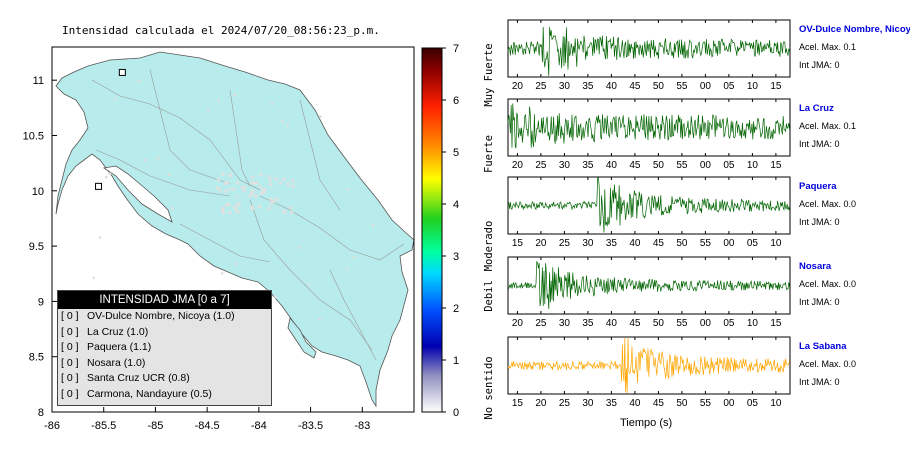 Image resolution: width=910 pixels, height=460 pixels. I want to click on trace-label-block: Paquera Acel. Max. 0.0 Int JMA: 0, so click(854, 205).